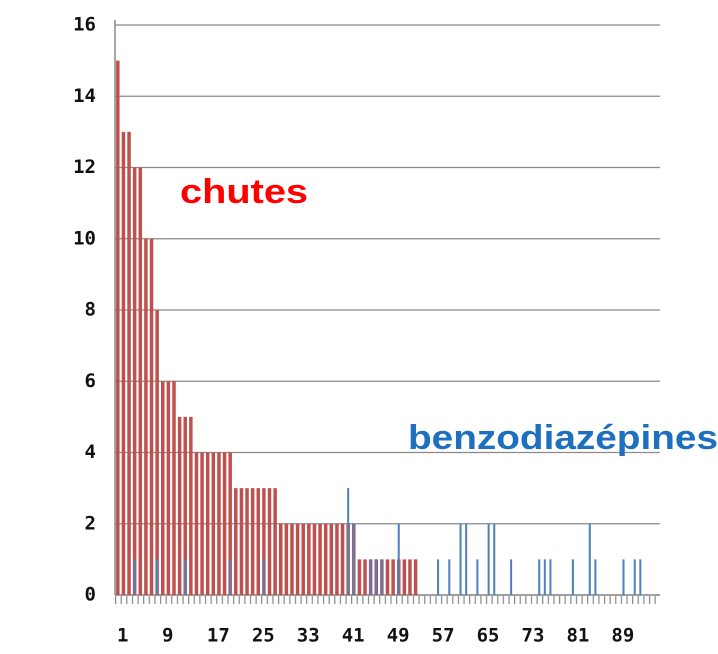 The height and width of the screenshot is (654, 718). Describe the element at coordinates (308, 636) in the screenshot. I see `x-tick-label: 33` at that location.